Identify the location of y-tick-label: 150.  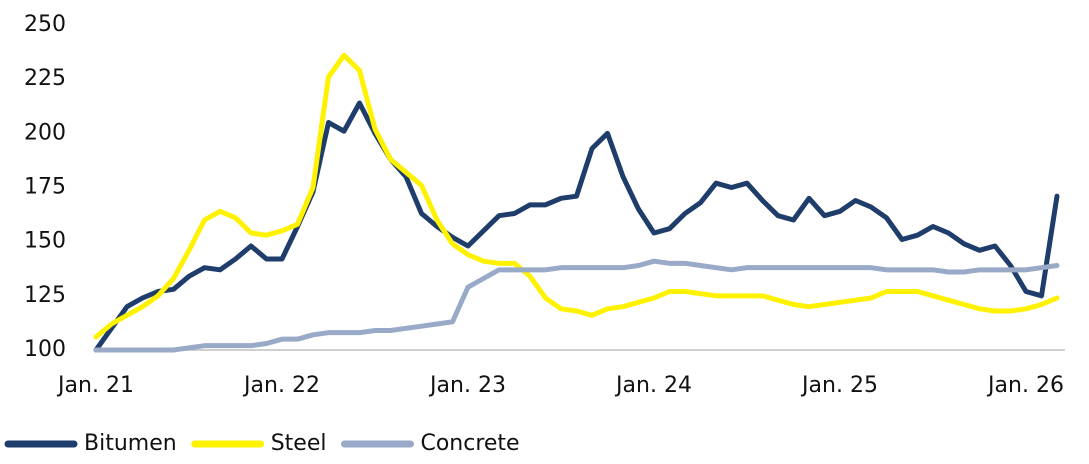
(45, 241).